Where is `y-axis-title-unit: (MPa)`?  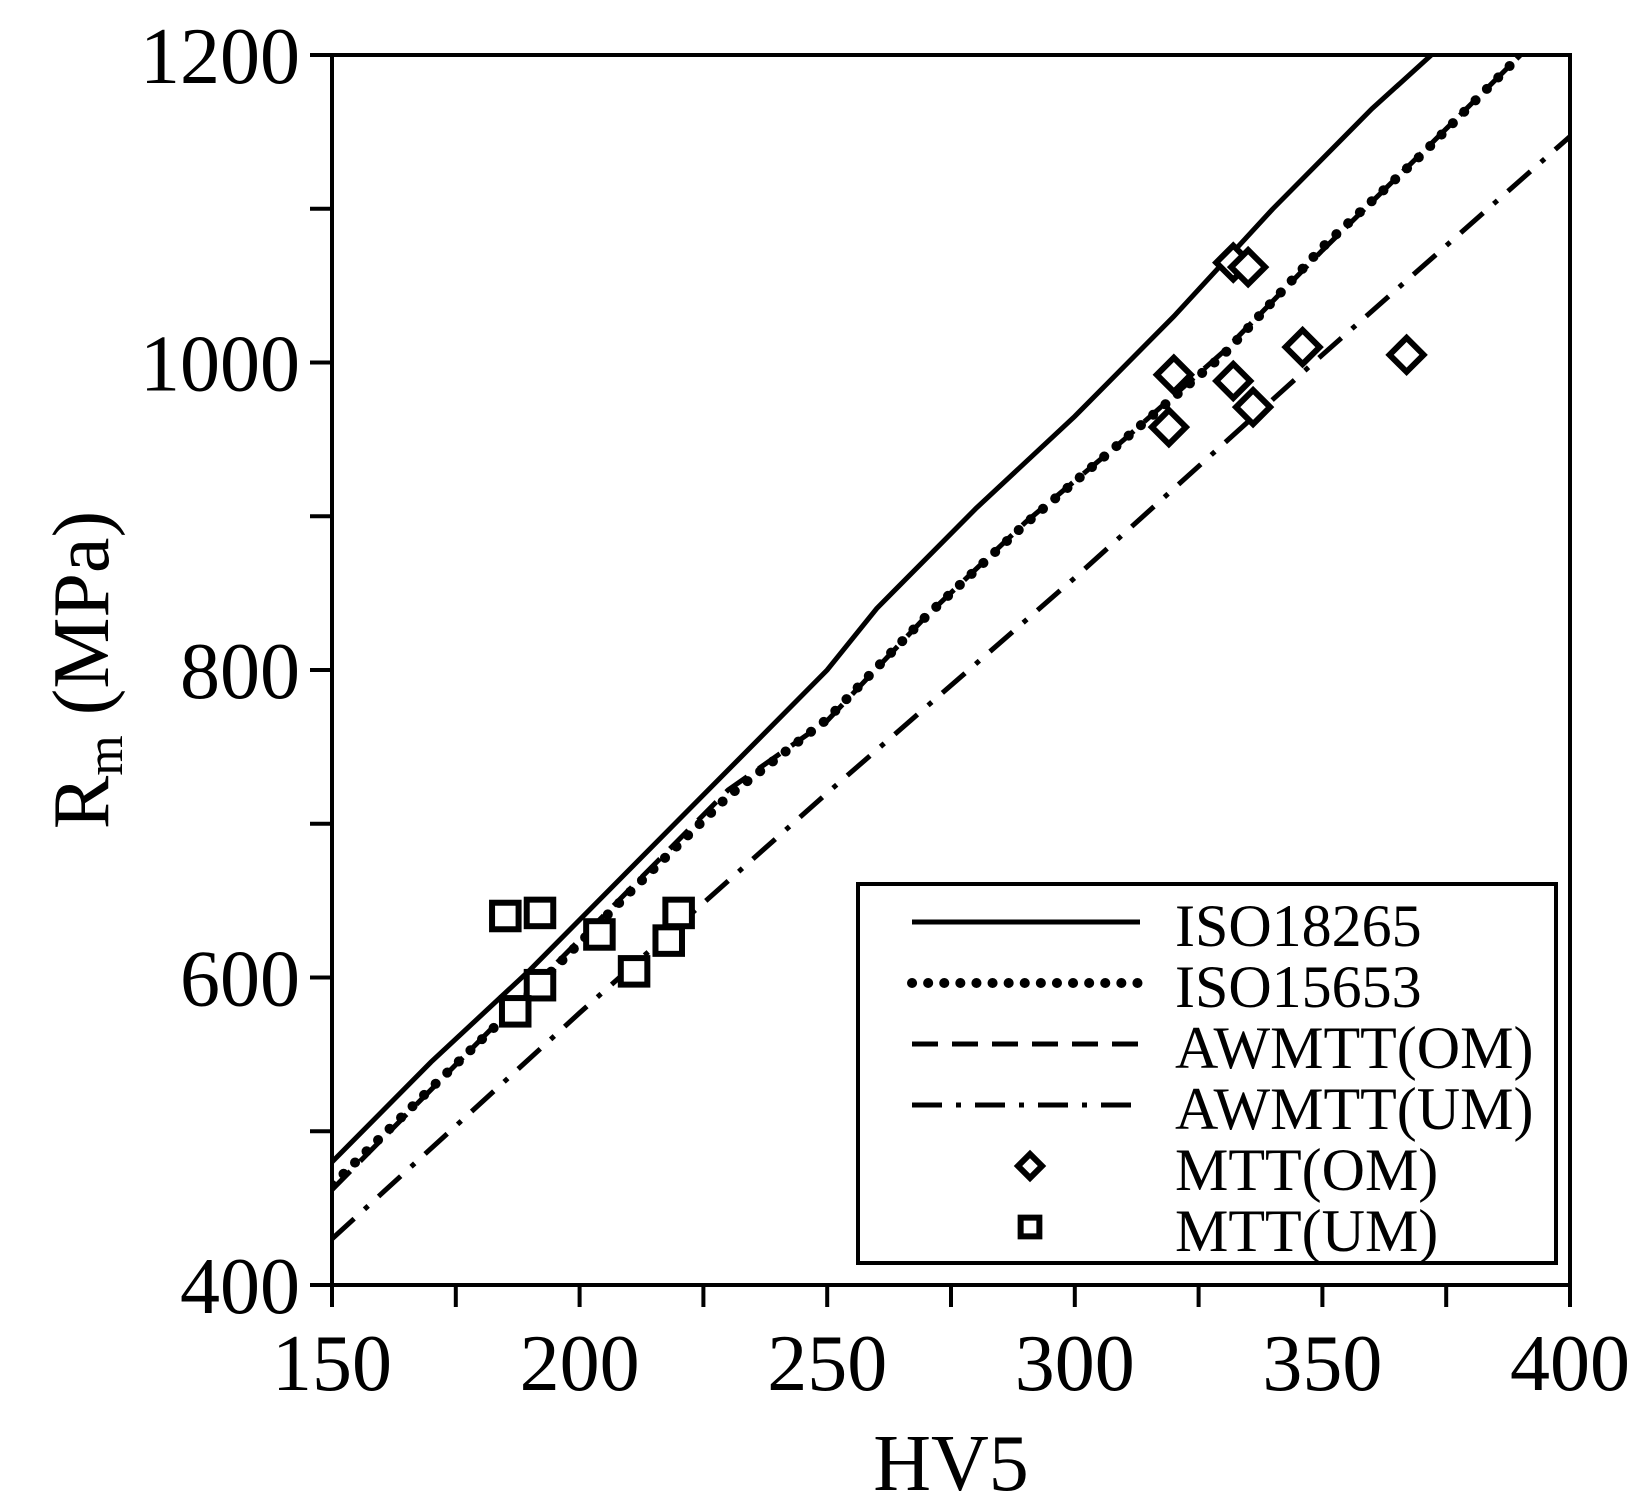 y-axis-title-unit: (MPa) is located at coordinates (82, 623).